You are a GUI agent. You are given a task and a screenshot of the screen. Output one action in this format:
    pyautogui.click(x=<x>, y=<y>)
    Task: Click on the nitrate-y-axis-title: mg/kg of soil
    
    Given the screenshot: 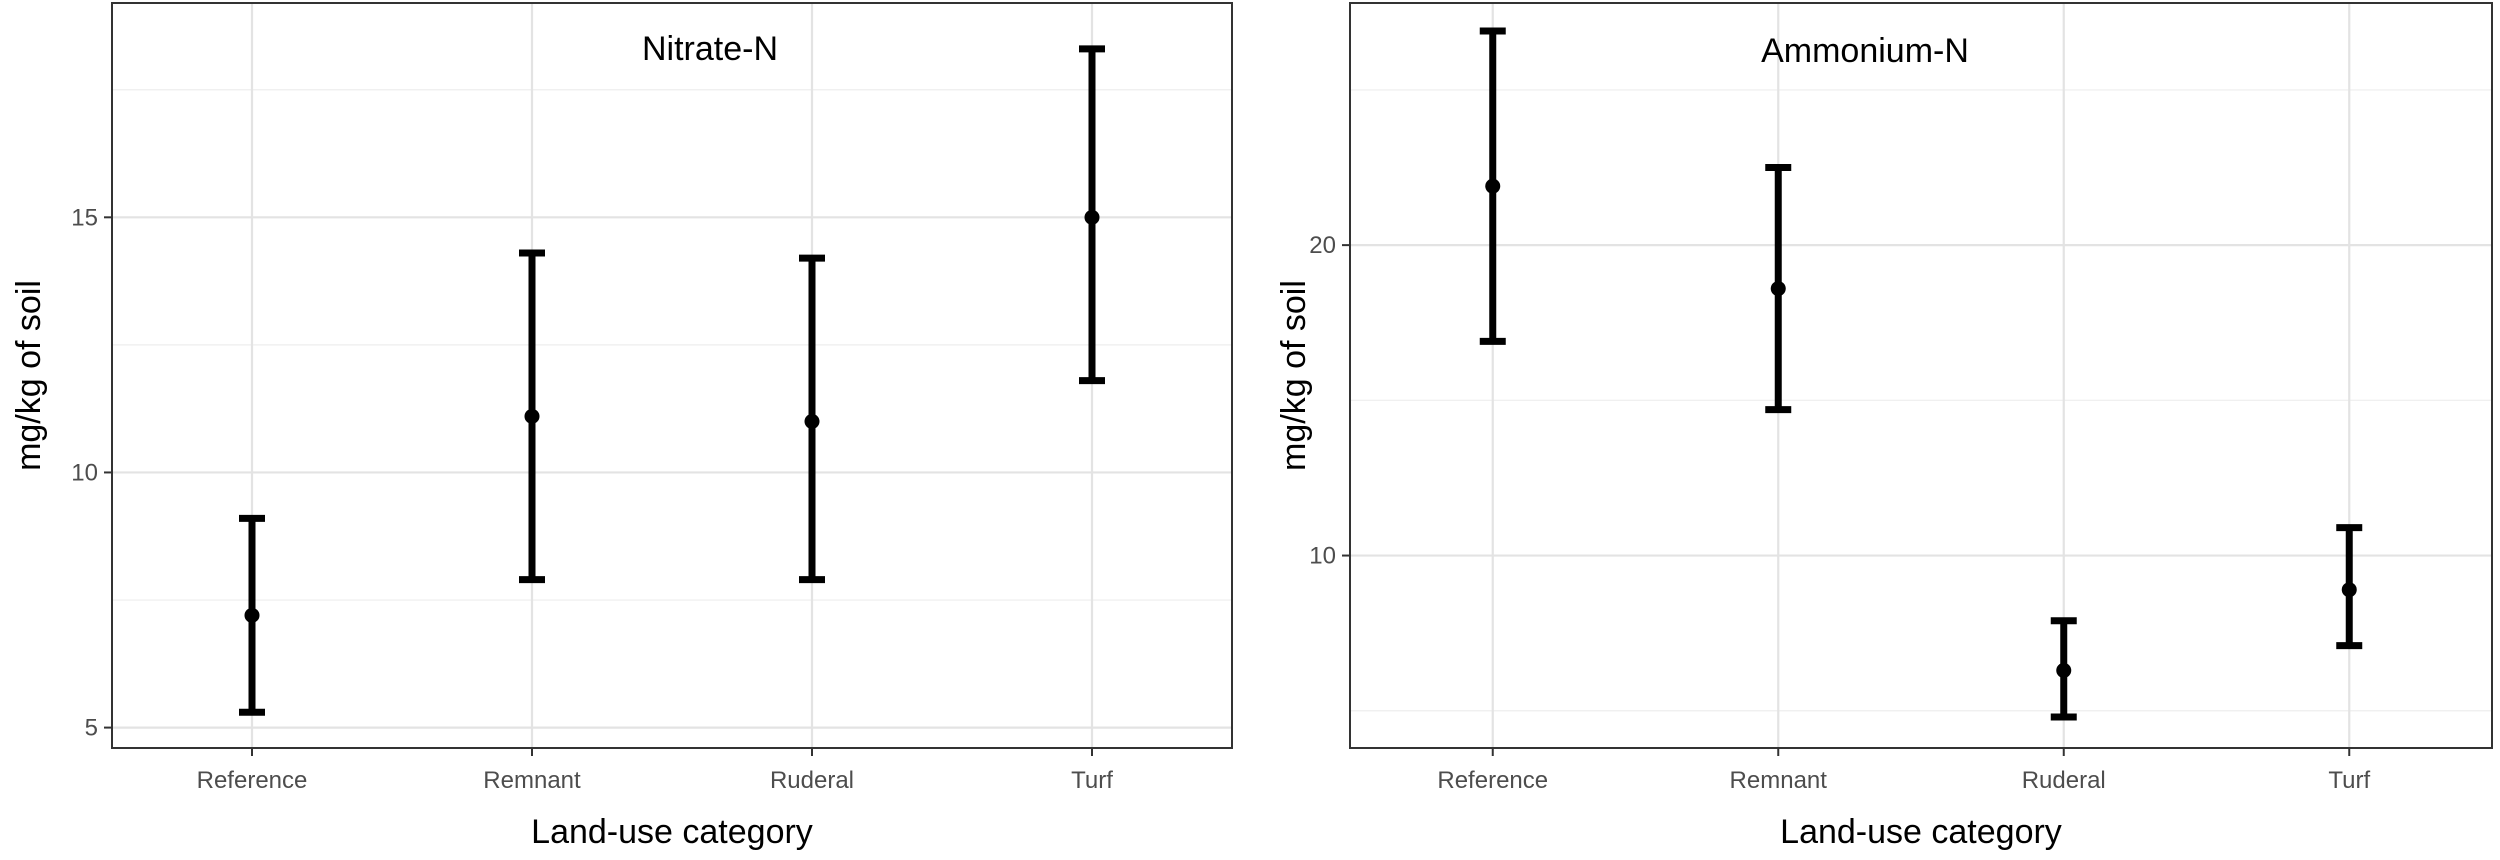 What is the action you would take?
    pyautogui.click(x=29, y=375)
    